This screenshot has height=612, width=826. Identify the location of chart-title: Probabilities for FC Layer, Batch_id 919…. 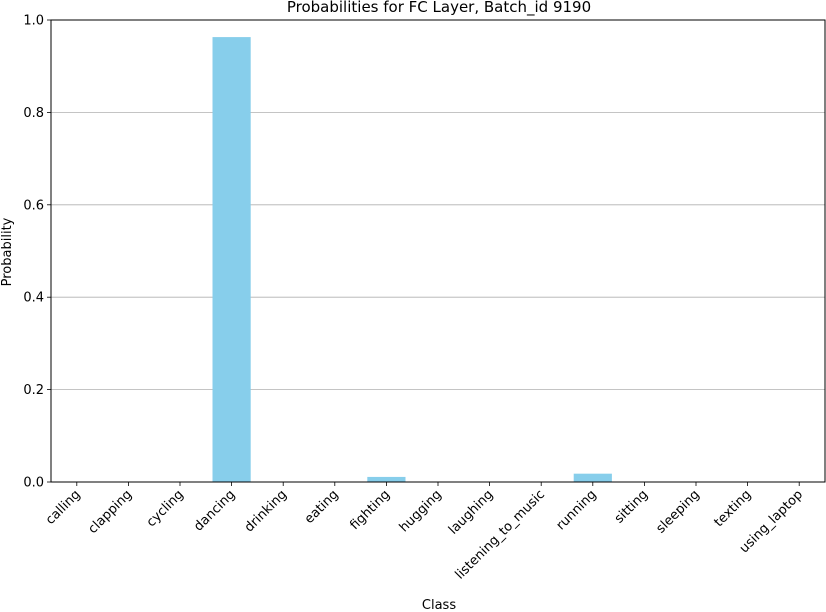
(439, 8).